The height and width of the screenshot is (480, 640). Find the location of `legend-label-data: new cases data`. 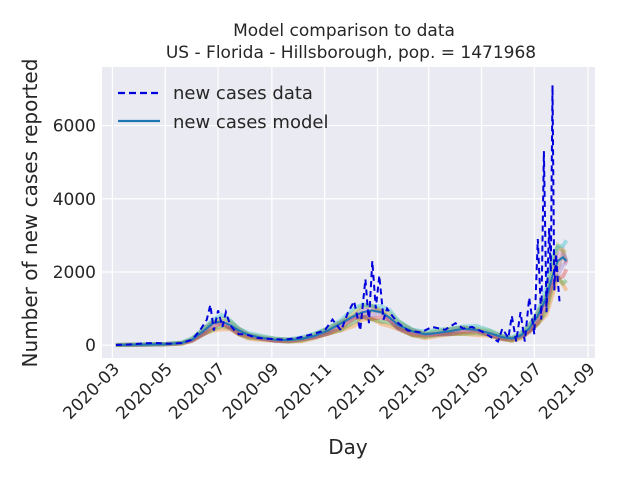

legend-label-data: new cases data is located at coordinates (243, 93).